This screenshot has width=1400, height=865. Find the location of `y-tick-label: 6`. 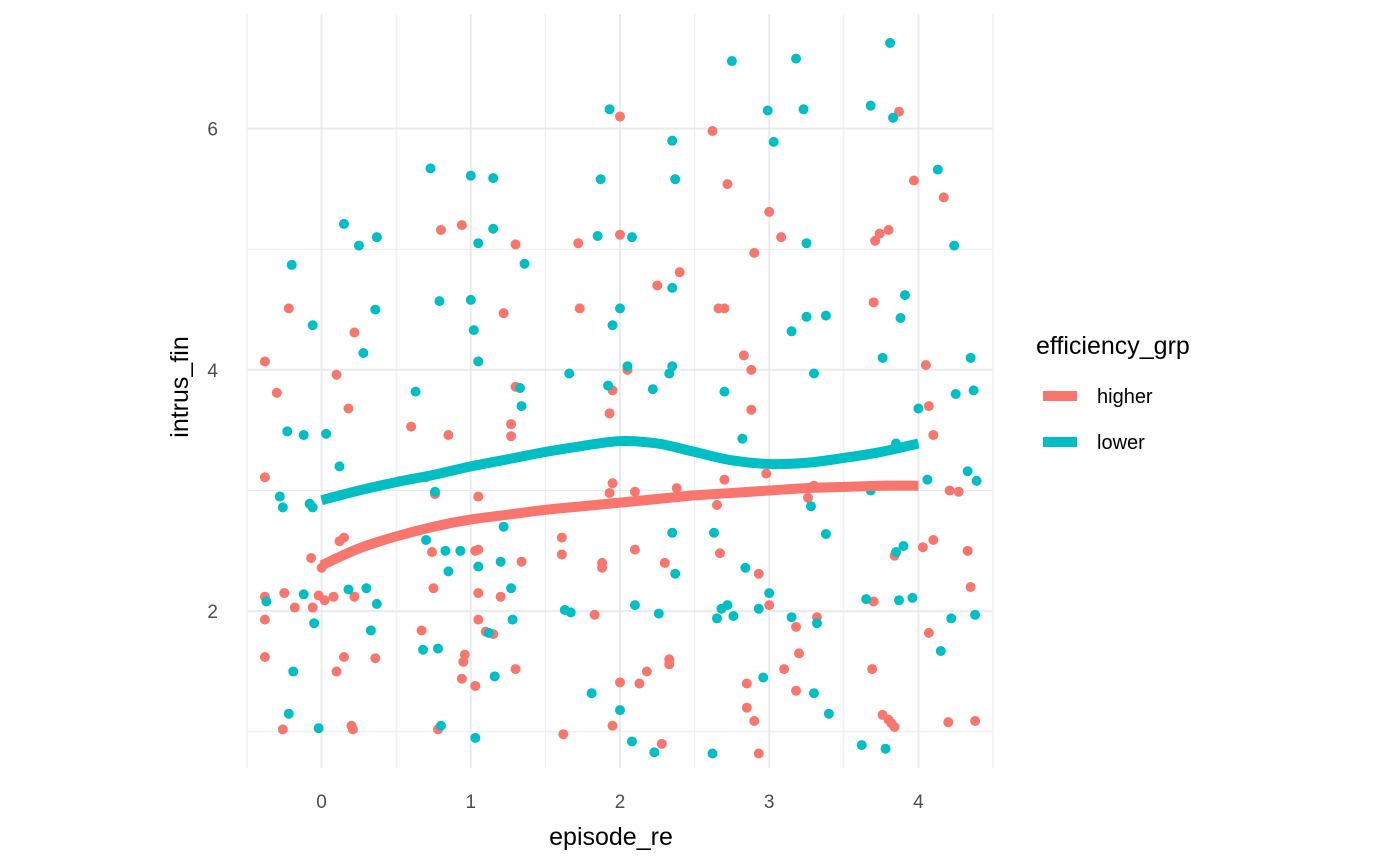

y-tick-label: 6 is located at coordinates (212, 130).